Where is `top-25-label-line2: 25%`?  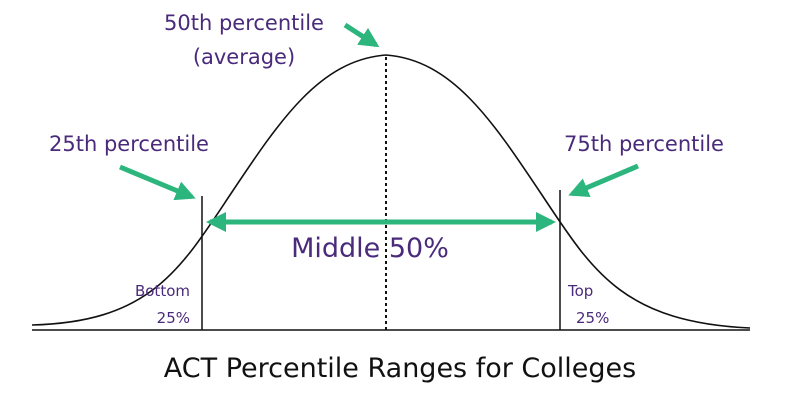
top-25-label-line2: 25% is located at coordinates (592, 318).